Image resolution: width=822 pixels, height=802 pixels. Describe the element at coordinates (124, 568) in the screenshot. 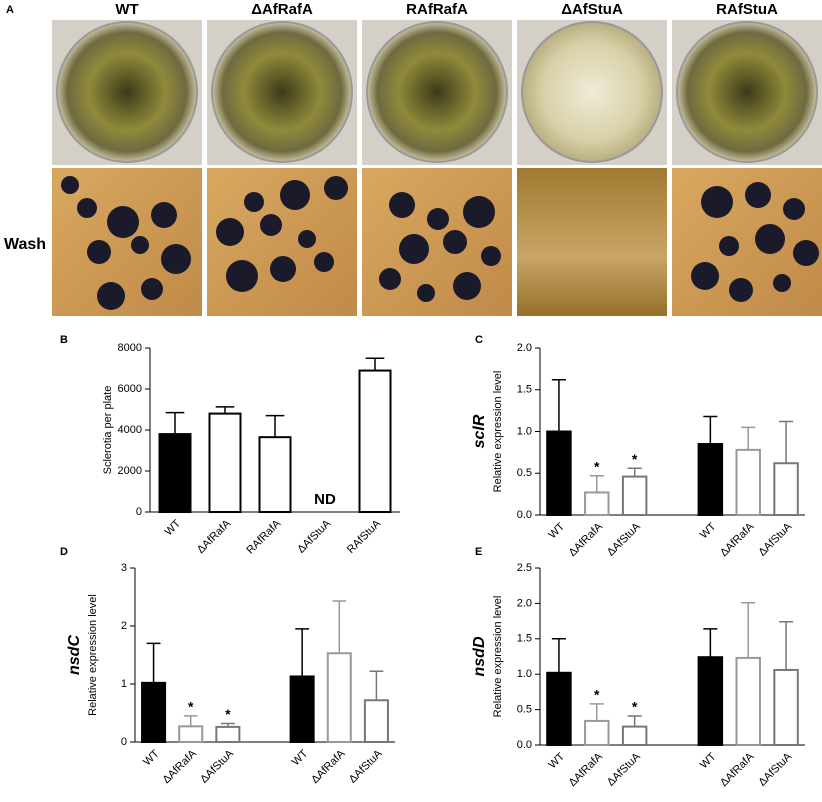

I see `y-tick-label: 3` at that location.